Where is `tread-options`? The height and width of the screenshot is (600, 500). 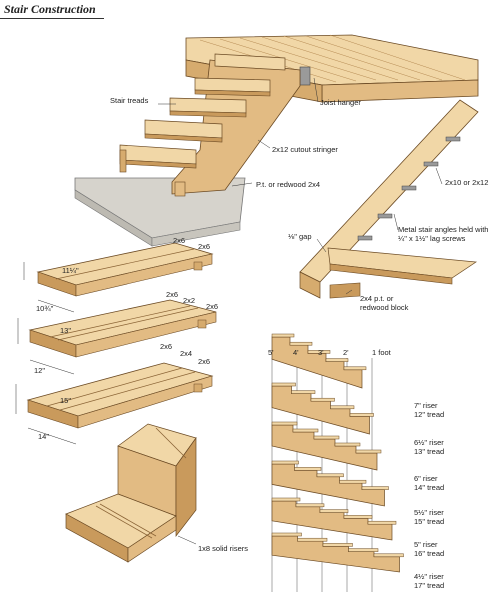
tread-options is located at coordinates (116, 343).